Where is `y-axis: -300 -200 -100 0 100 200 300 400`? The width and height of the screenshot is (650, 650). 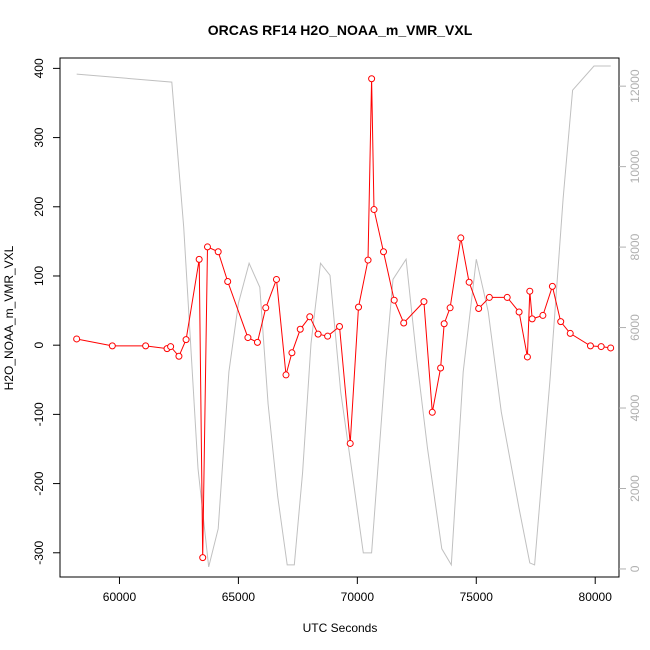
y-axis: -300 -200 -100 0 100 200 300 400 is located at coordinates (46, 311).